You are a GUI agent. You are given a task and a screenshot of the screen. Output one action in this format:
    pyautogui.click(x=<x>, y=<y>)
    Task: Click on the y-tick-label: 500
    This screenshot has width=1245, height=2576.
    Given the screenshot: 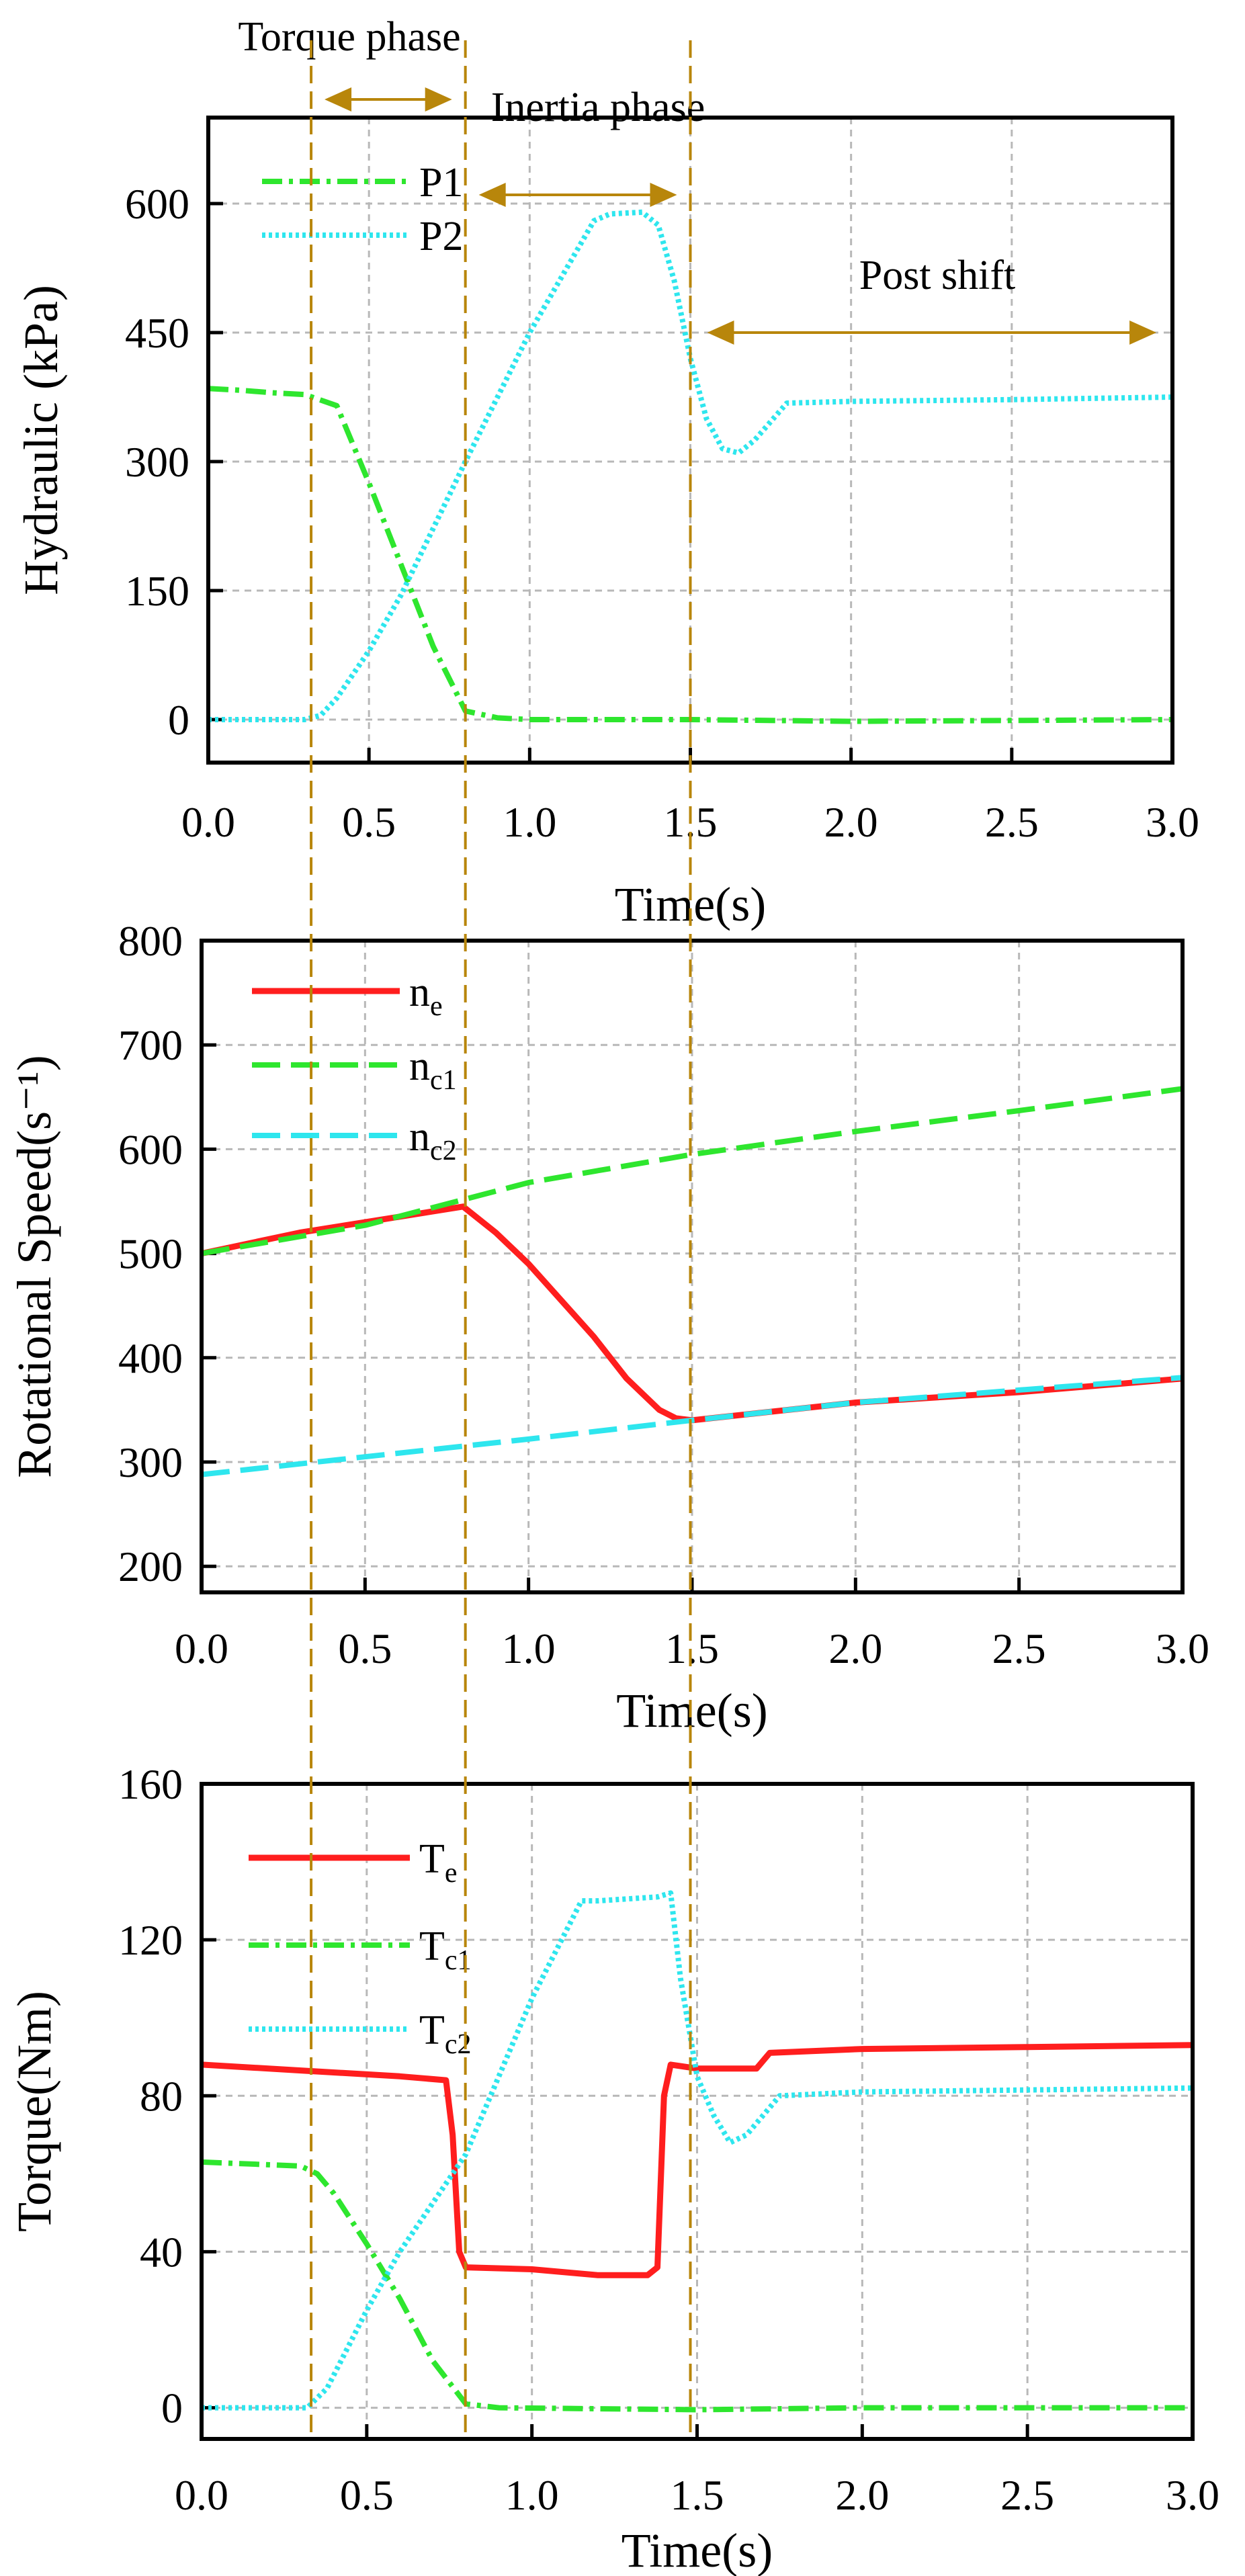 What is the action you would take?
    pyautogui.click(x=150, y=1254)
    